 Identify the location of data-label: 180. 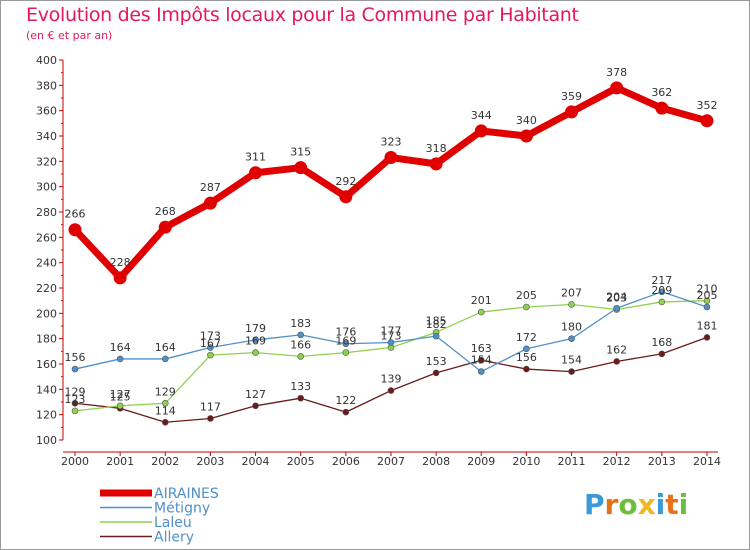
(571, 327).